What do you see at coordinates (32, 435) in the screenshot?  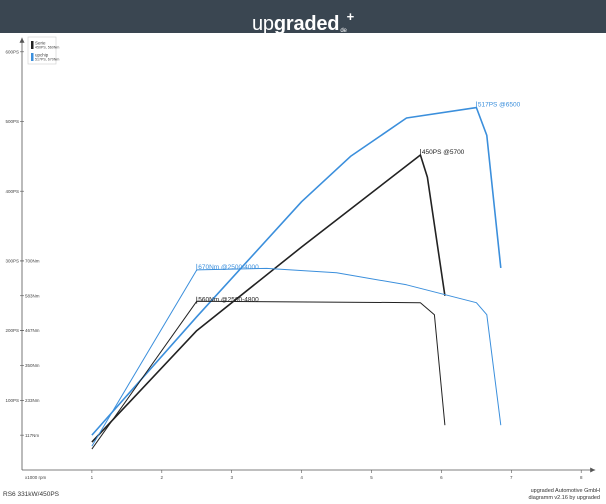 I see `torque-tick-label: 117Nm` at bounding box center [32, 435].